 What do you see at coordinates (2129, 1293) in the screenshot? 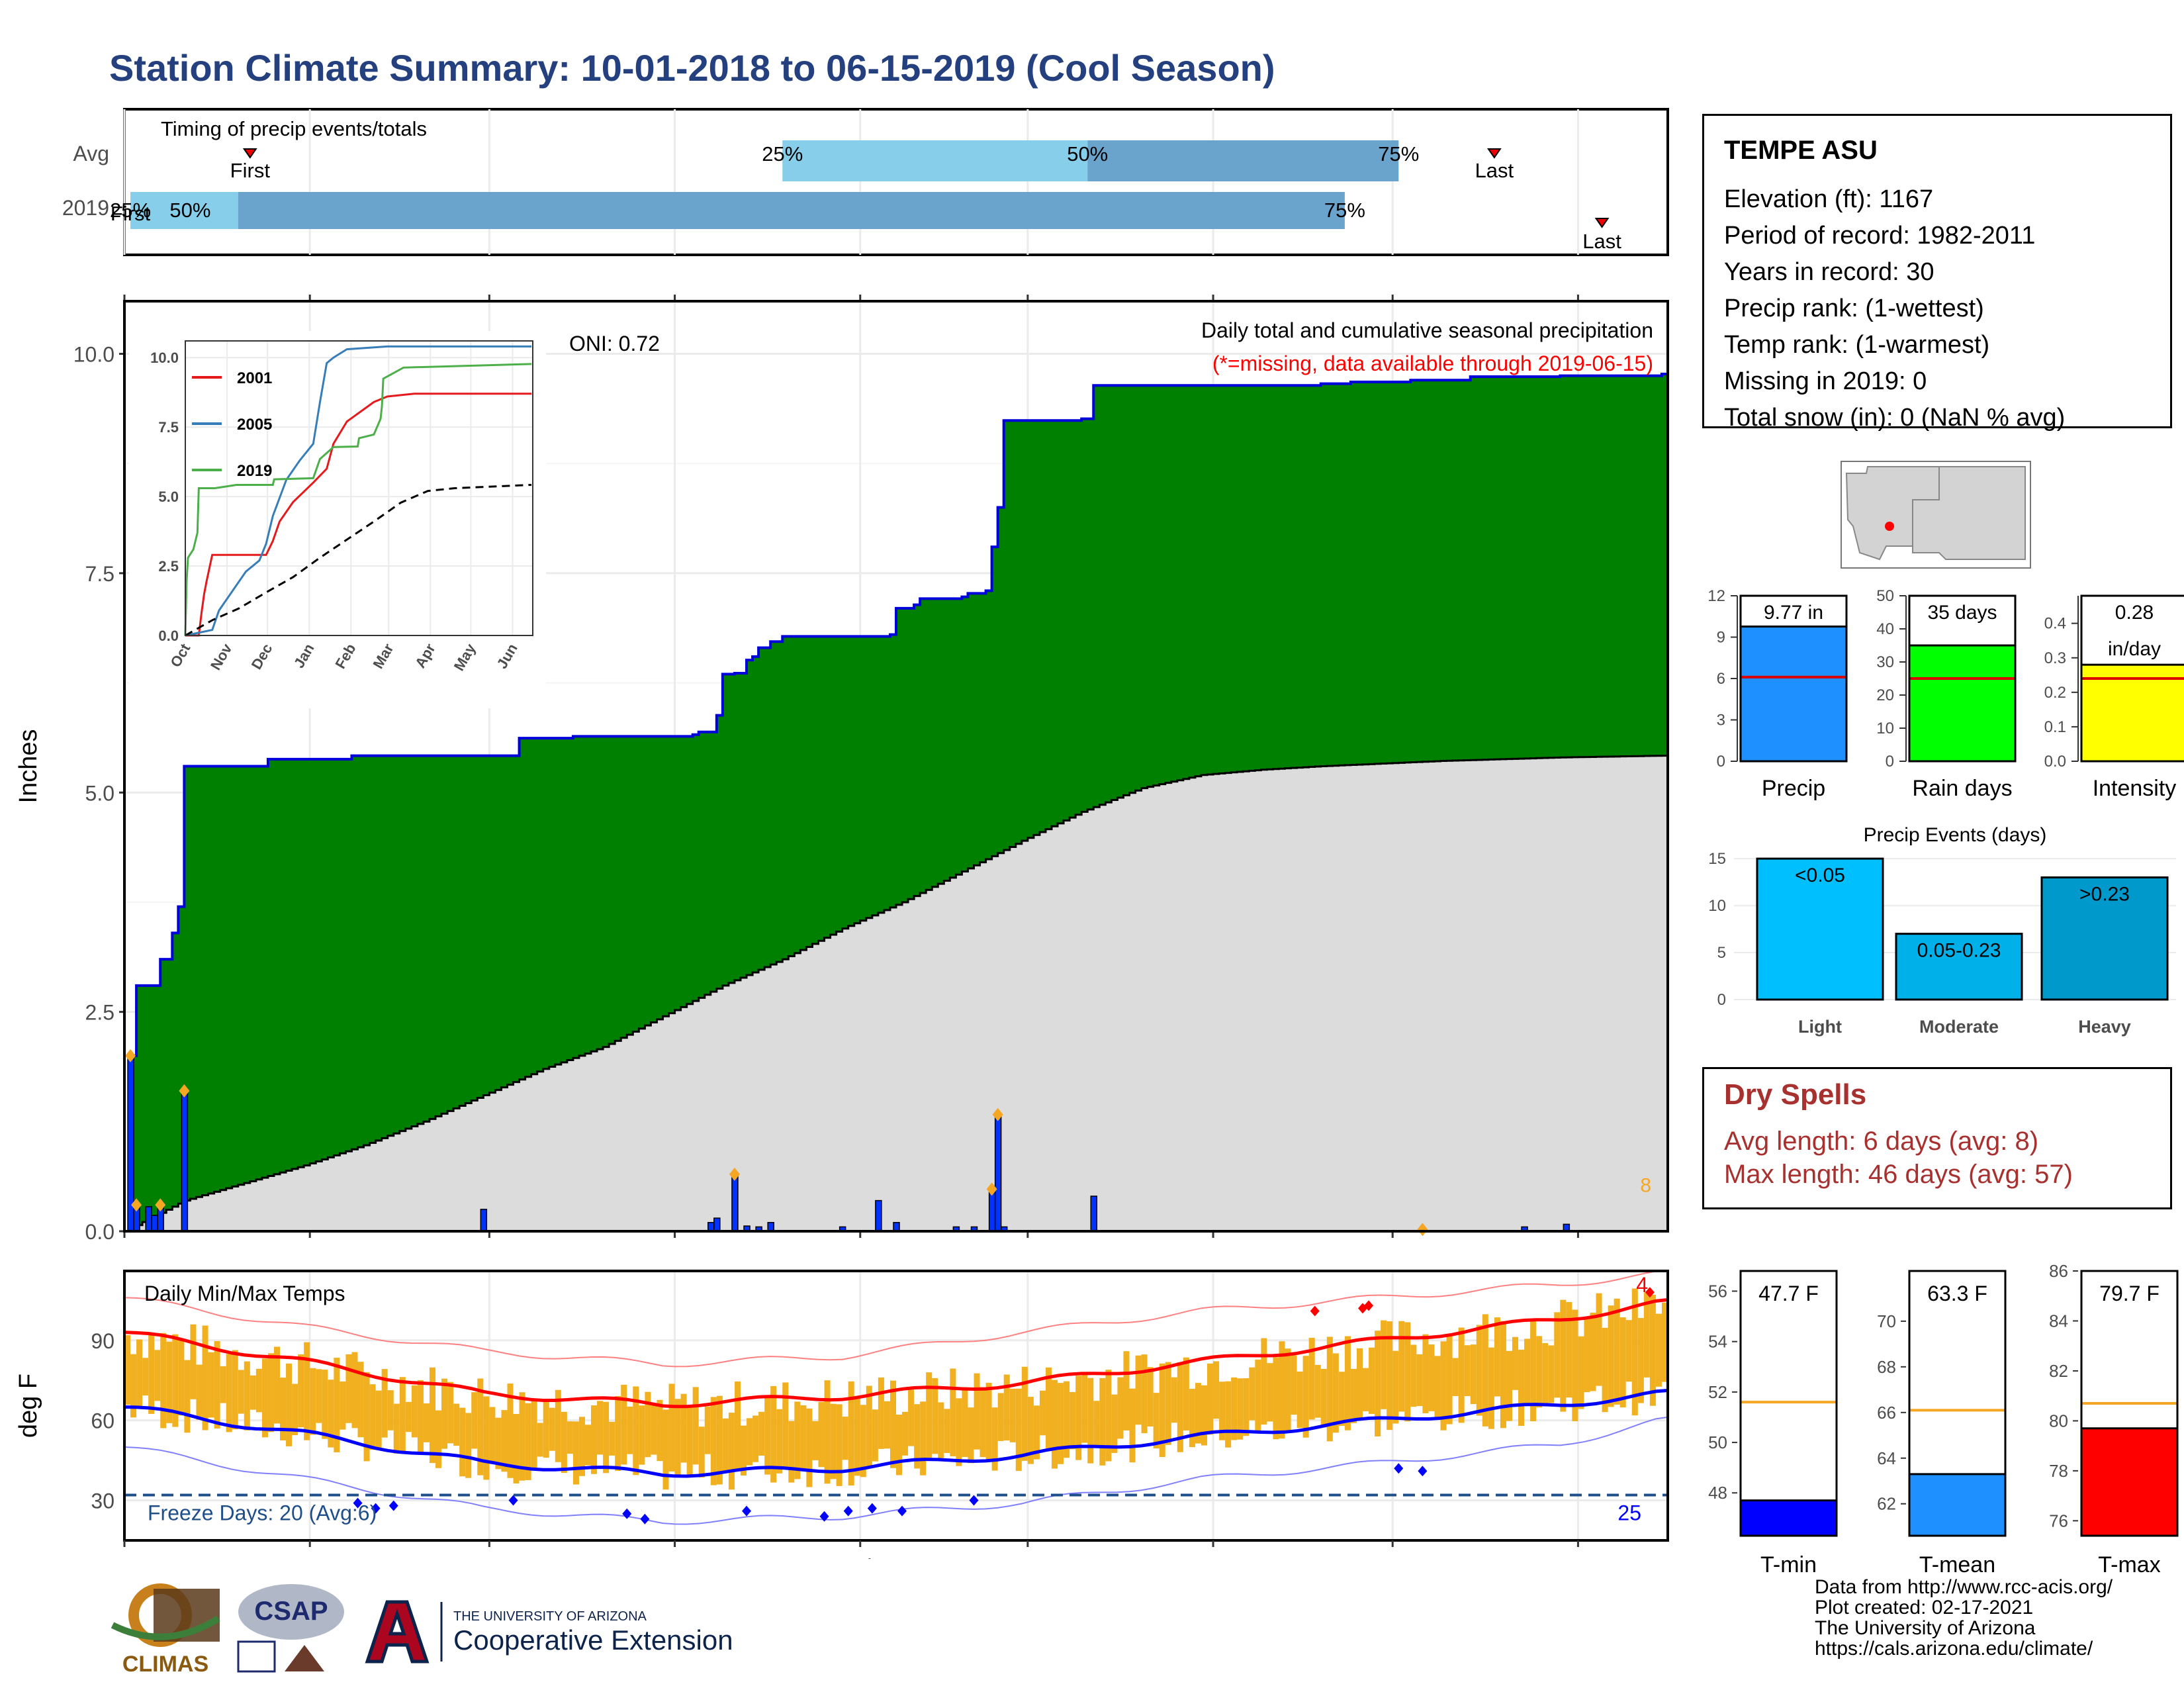
I see `tsum-value-label: 79.7 F` at bounding box center [2129, 1293].